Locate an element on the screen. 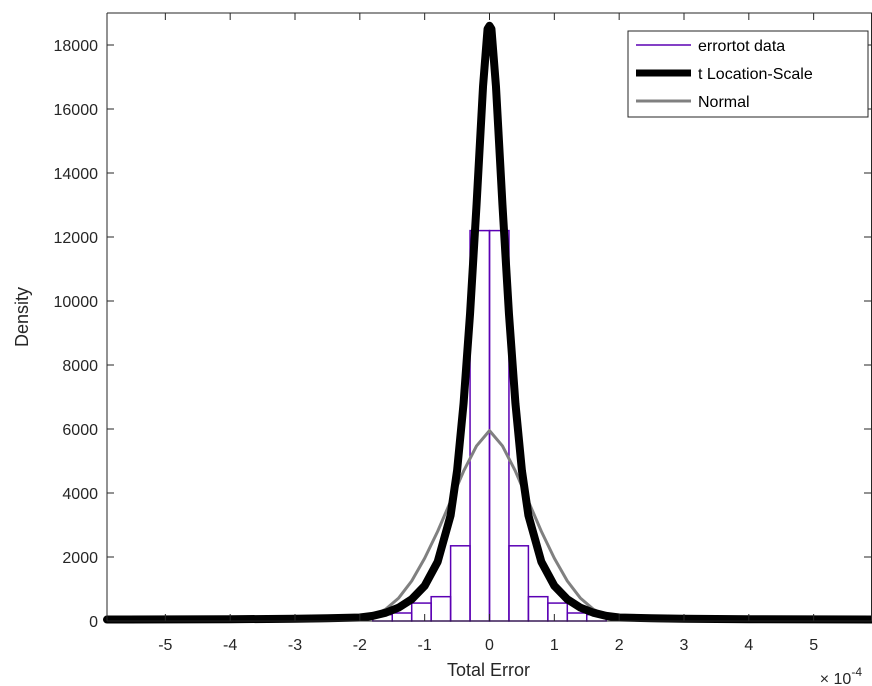 This screenshot has width=872, height=686. x-exponent-power: -4 is located at coordinates (856, 672).